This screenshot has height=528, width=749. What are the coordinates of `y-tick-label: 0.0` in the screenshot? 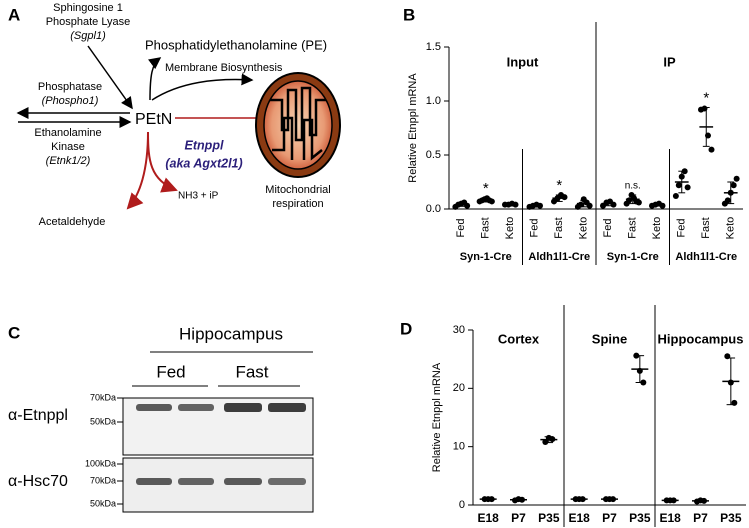 It's located at (433, 209).